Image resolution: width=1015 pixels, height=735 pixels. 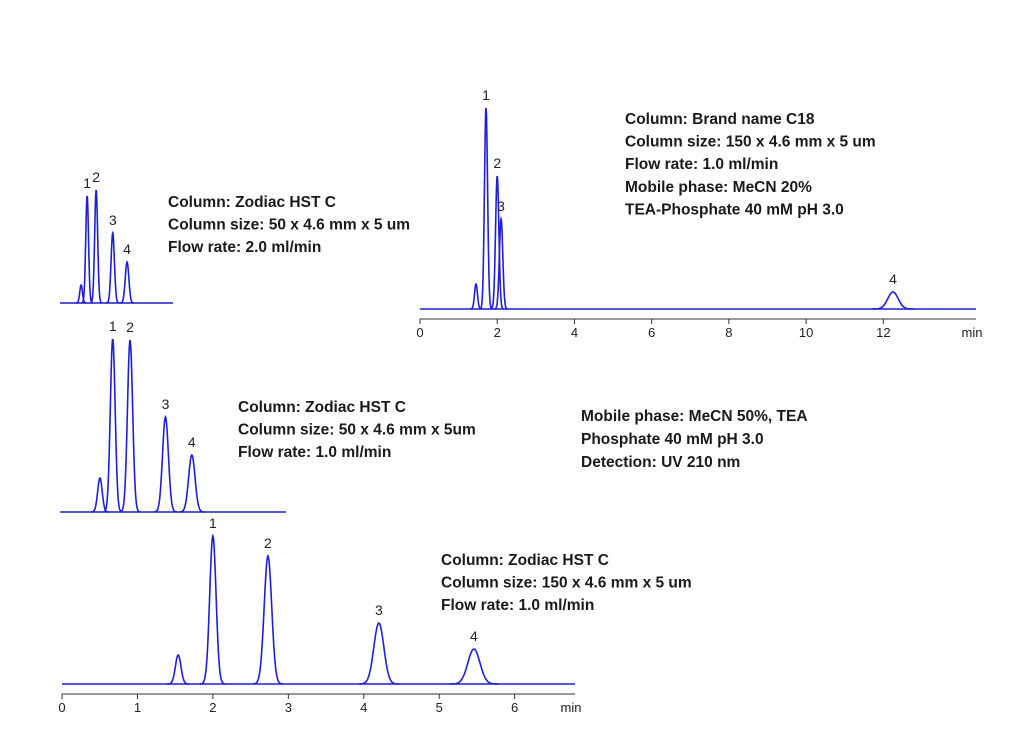 I want to click on x-tick-label: 1, so click(x=137, y=707).